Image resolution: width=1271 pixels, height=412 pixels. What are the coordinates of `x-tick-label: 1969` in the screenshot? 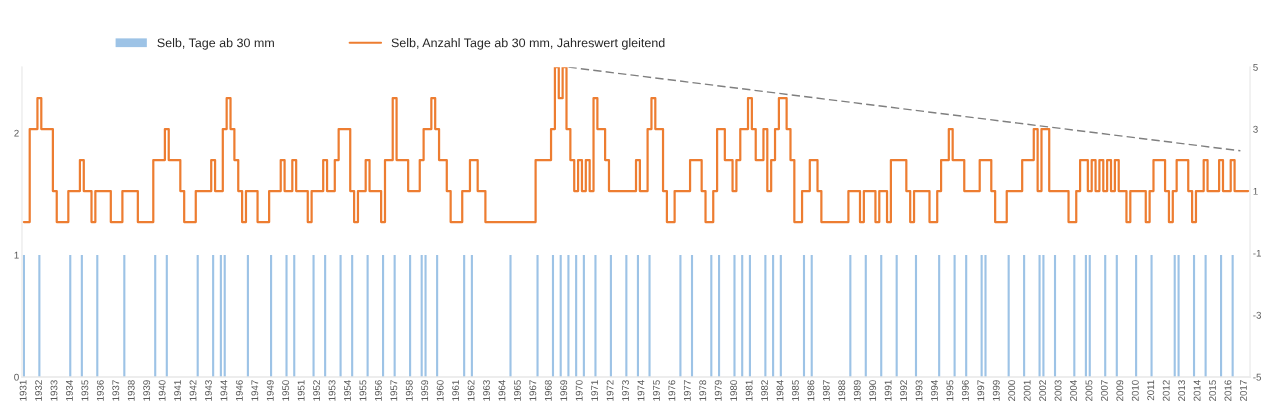 It's located at (564, 390).